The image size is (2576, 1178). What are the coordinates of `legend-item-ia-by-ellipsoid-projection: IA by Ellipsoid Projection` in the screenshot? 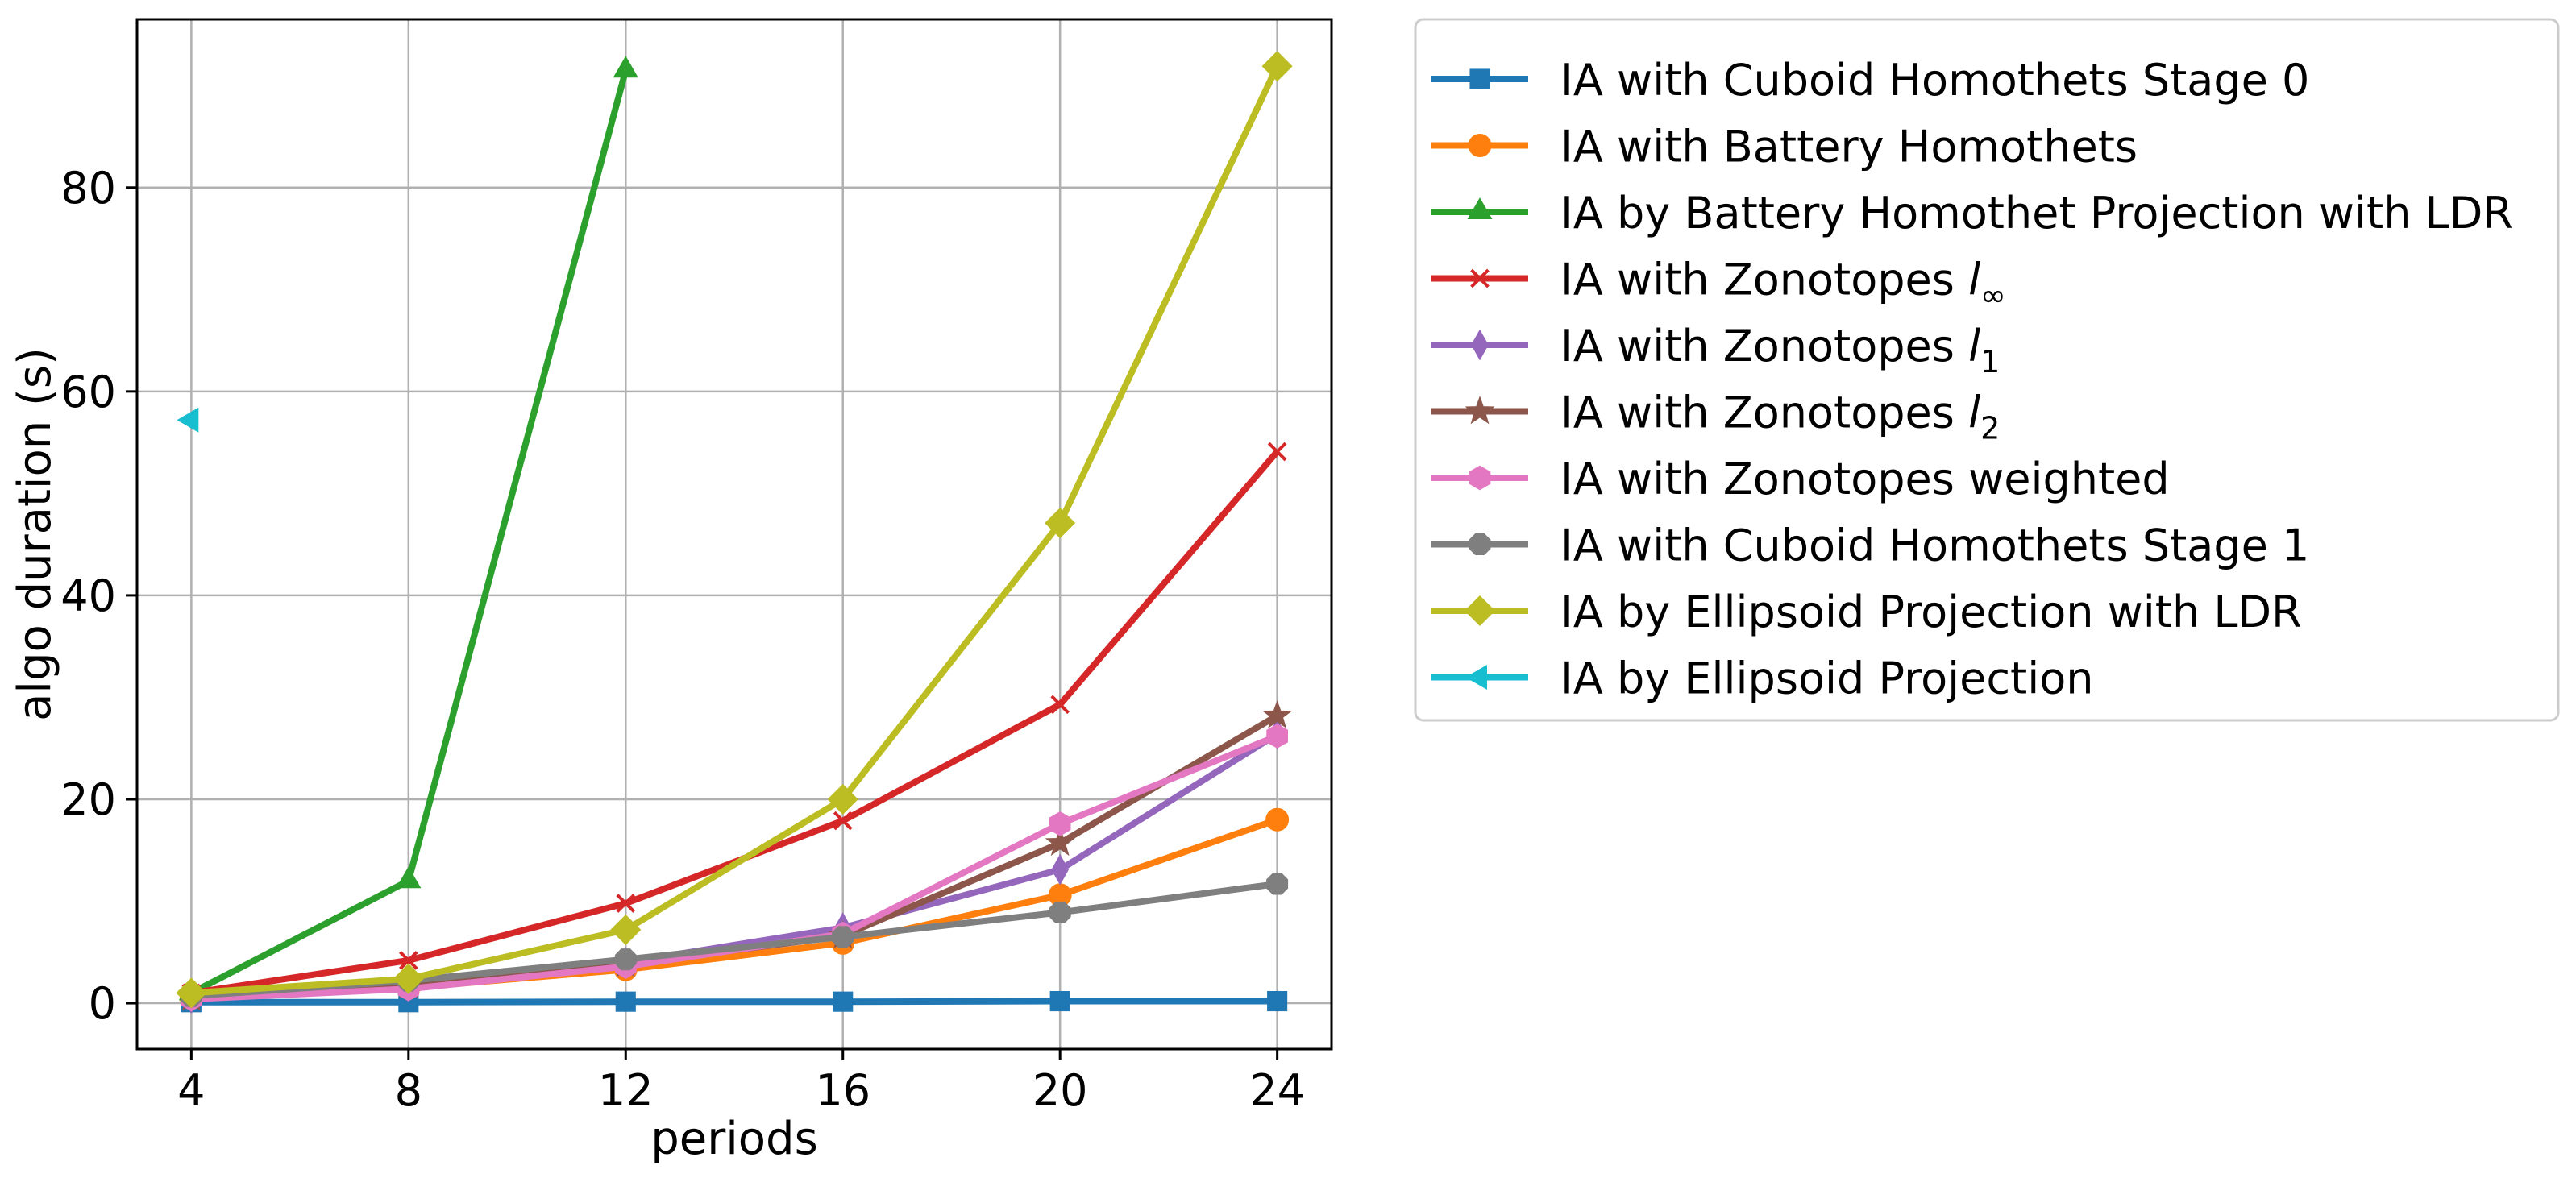 It's located at (1762, 678).